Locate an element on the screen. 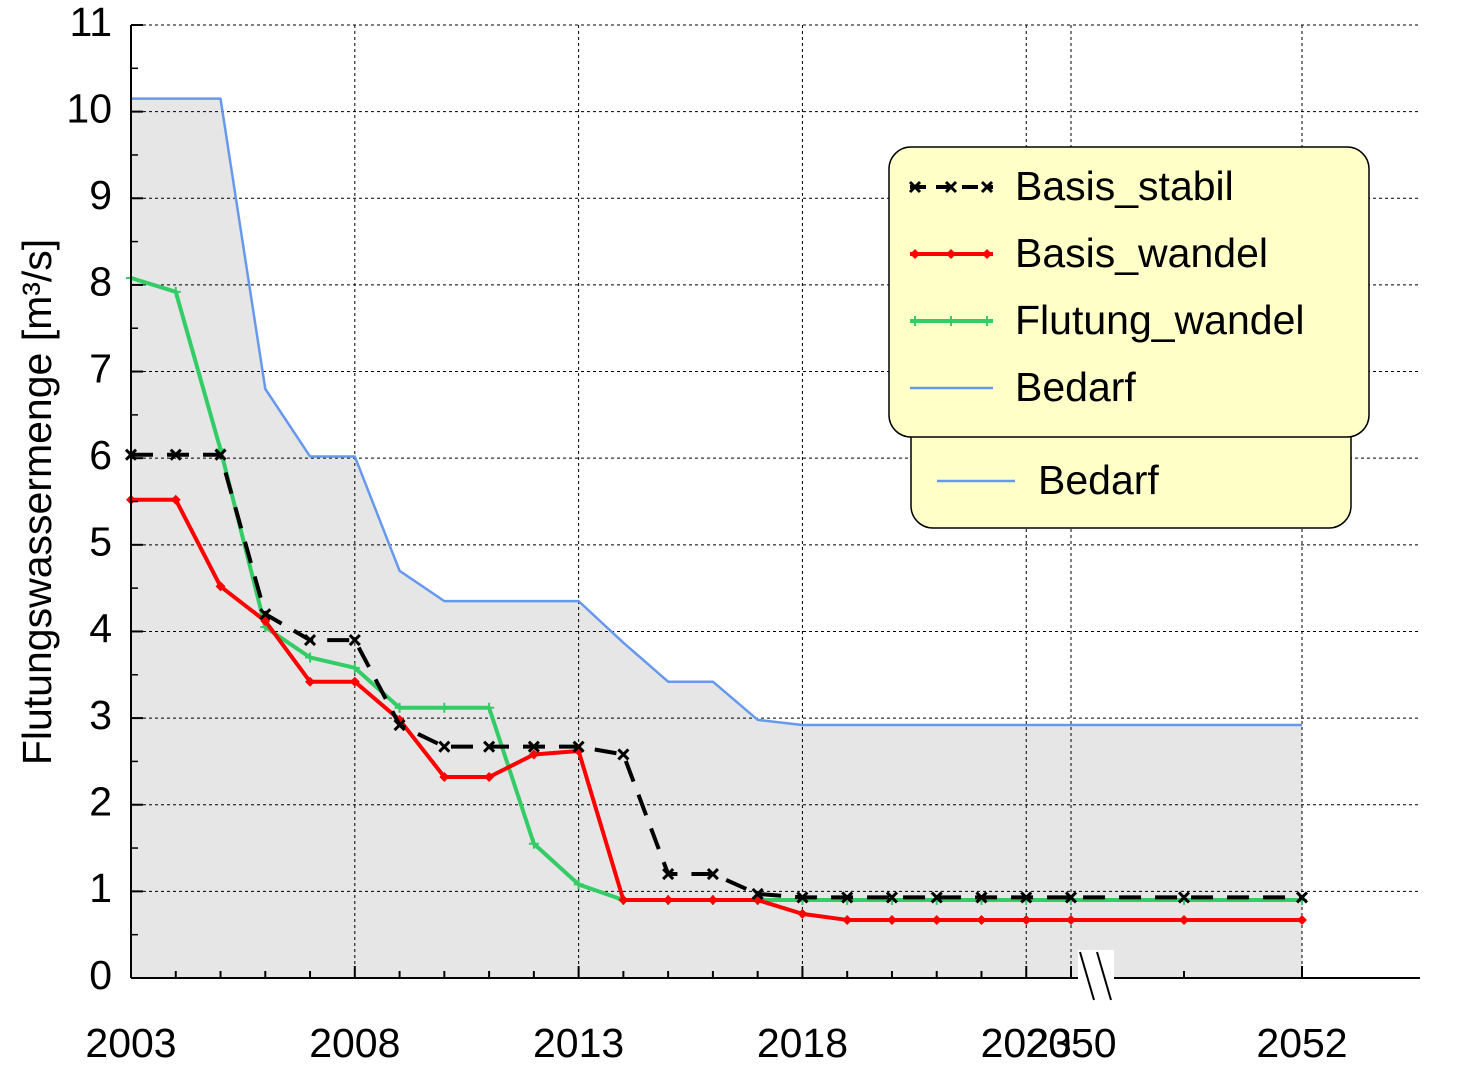 This screenshot has height=1068, width=1481. y-tick-label: 6 is located at coordinates (100, 455).